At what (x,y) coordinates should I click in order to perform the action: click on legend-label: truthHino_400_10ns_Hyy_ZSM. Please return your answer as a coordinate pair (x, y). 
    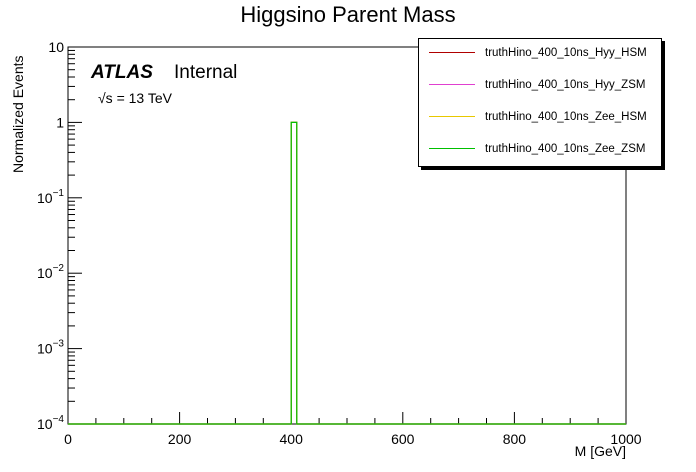
    Looking at the image, I should click on (565, 85).